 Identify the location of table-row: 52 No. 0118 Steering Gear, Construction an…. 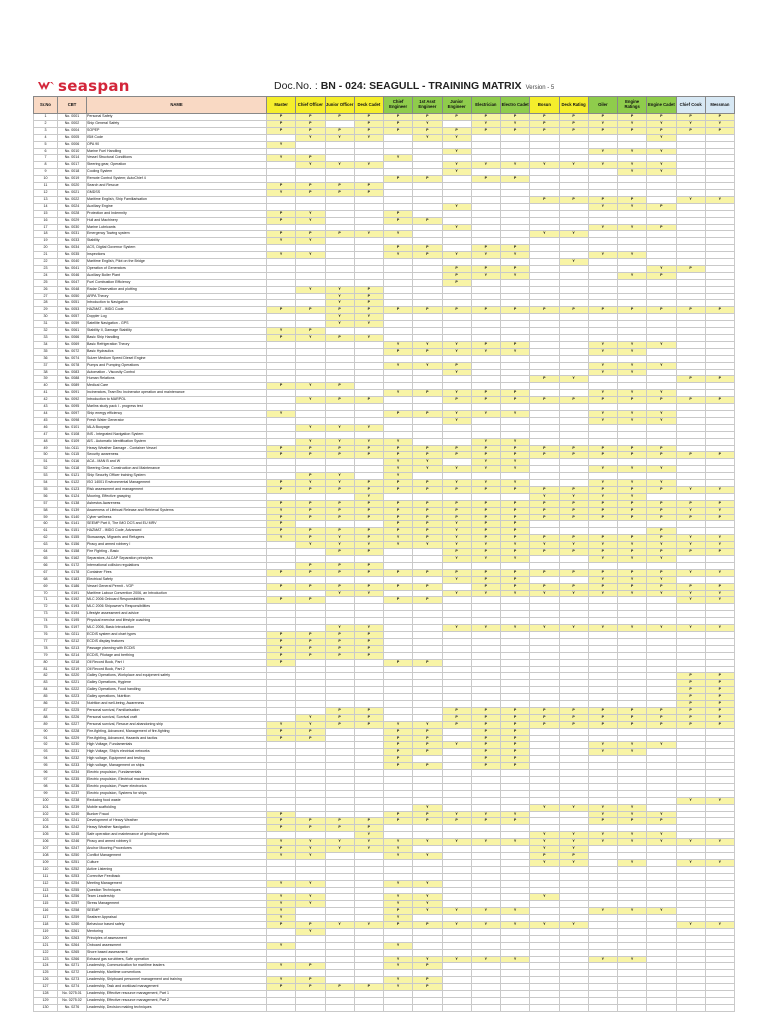
(384, 469).